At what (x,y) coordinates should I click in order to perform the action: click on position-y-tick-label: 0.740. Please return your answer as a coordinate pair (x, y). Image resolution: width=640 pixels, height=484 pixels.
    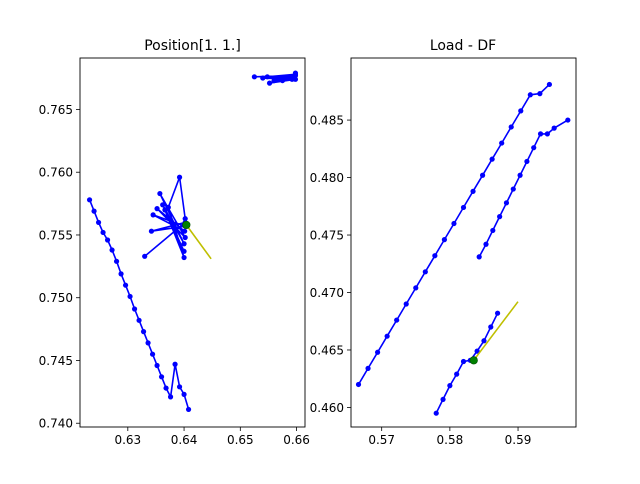
    Looking at the image, I should click on (56, 424).